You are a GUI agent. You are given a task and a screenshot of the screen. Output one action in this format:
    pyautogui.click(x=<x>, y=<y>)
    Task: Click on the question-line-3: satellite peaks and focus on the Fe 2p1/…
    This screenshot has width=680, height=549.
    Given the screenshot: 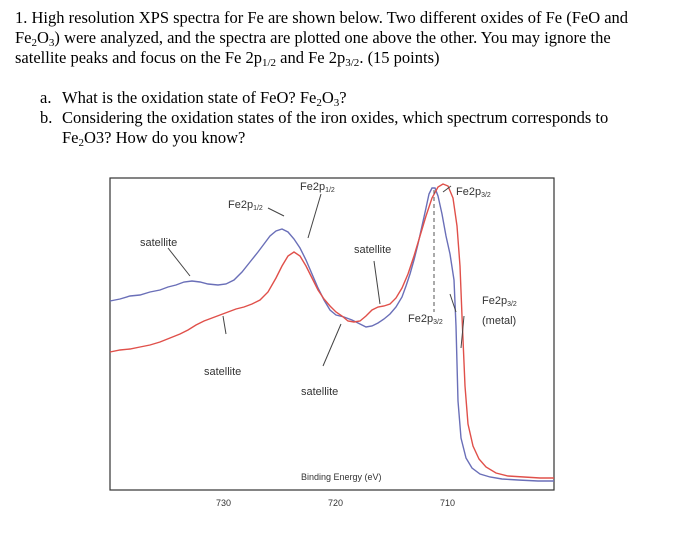 What is the action you would take?
    pyautogui.click(x=340, y=58)
    